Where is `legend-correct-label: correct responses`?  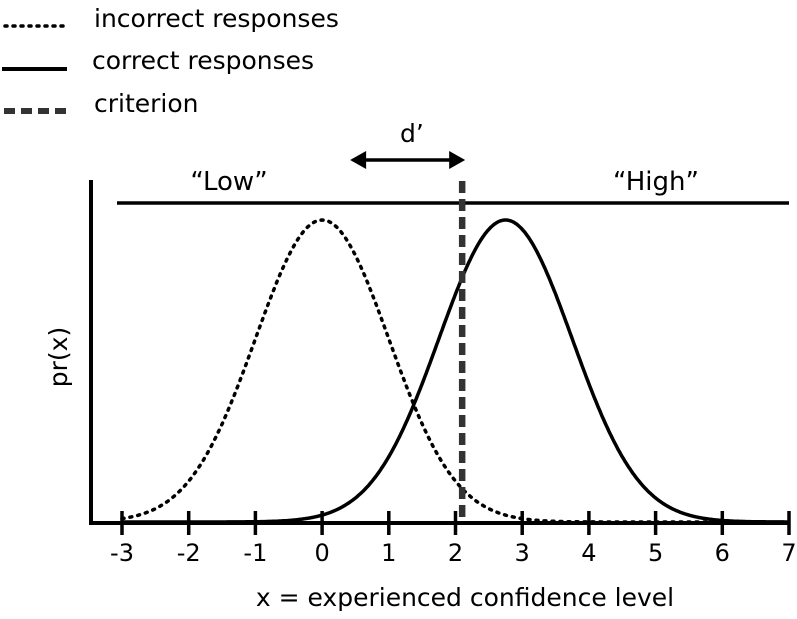 legend-correct-label: correct responses is located at coordinates (203, 60).